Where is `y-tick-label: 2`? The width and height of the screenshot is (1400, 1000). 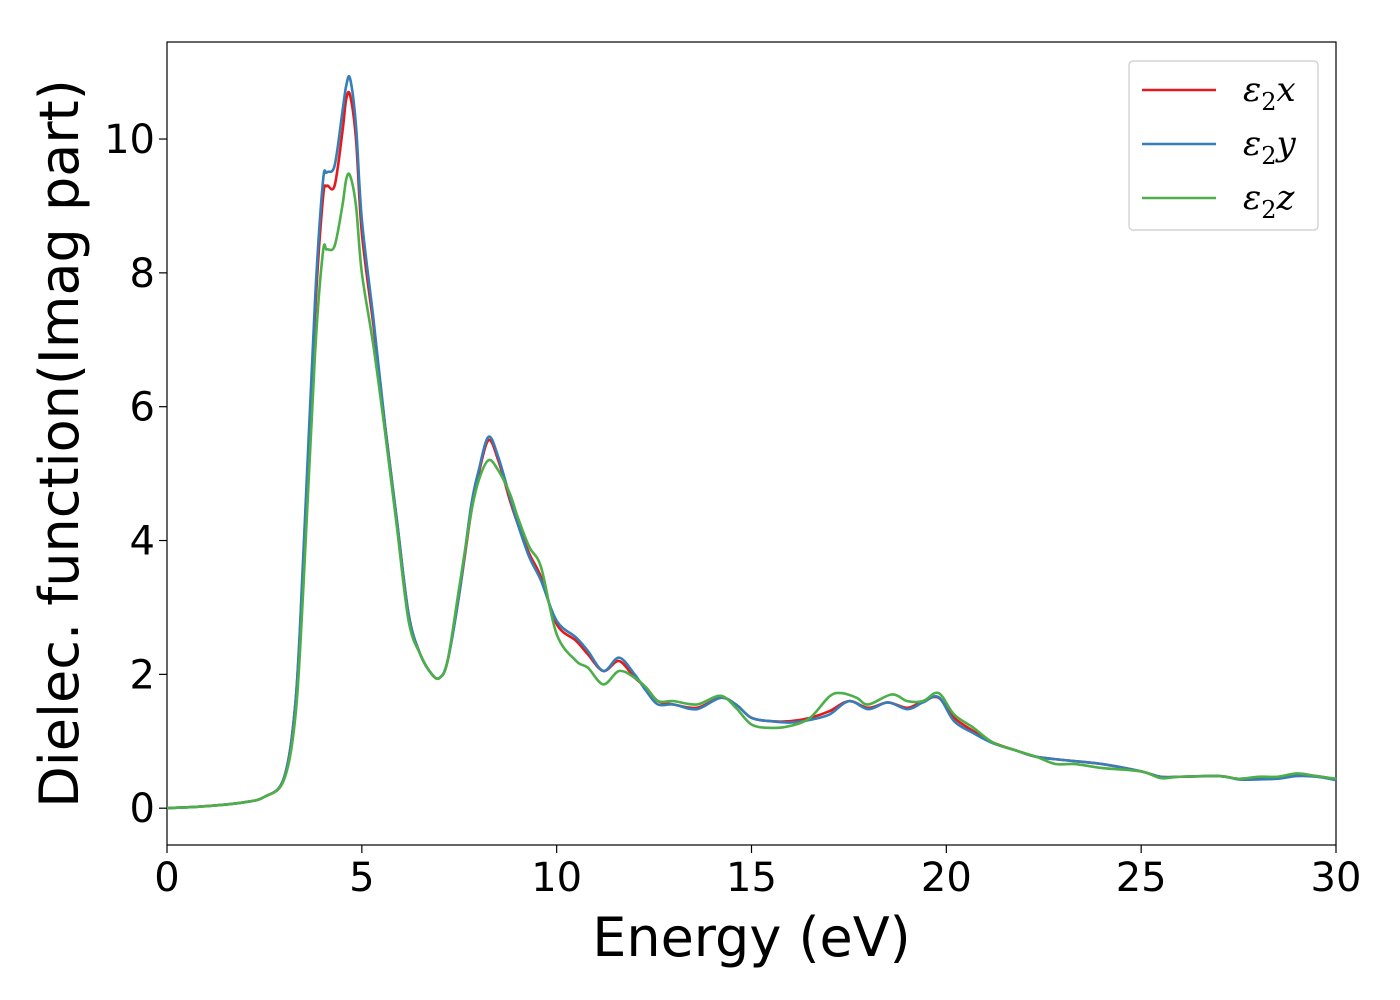
y-tick-label: 2 is located at coordinates (142, 675).